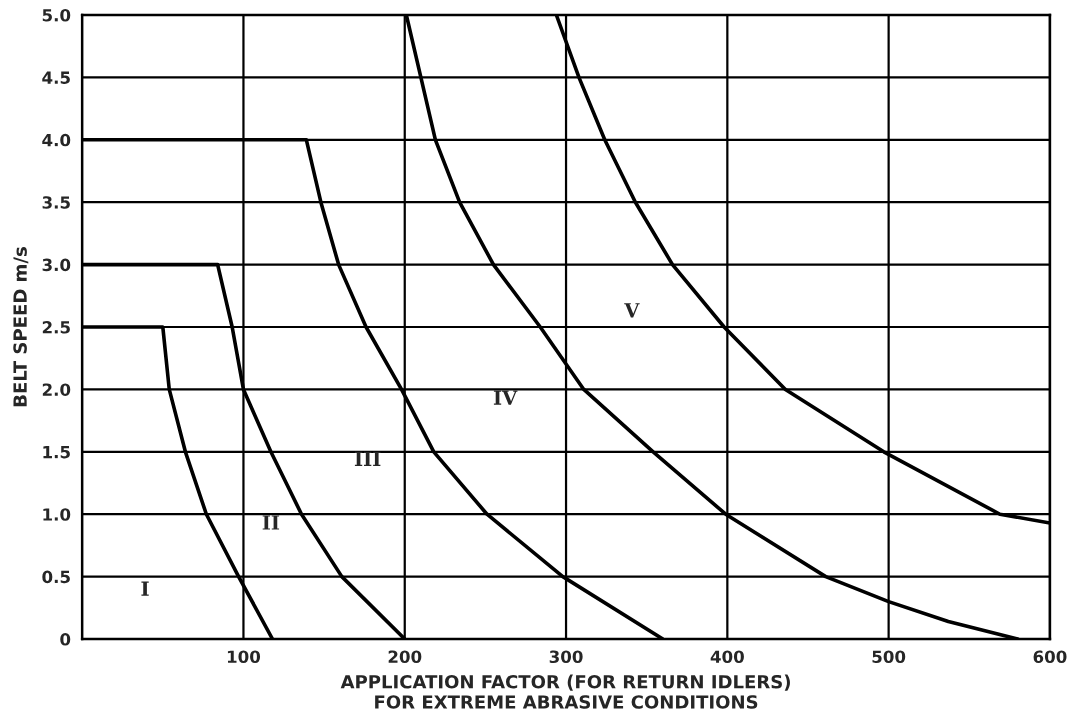 This screenshot has width=1067, height=714. Describe the element at coordinates (145, 588) in the screenshot. I see `annotation: I` at that location.